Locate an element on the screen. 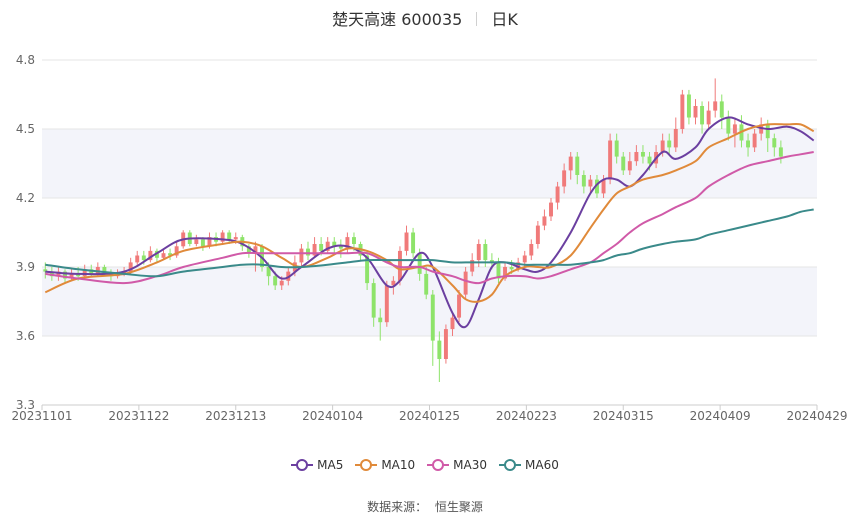 The image size is (850, 517). x-tick-label: 20231101 is located at coordinates (41, 416).